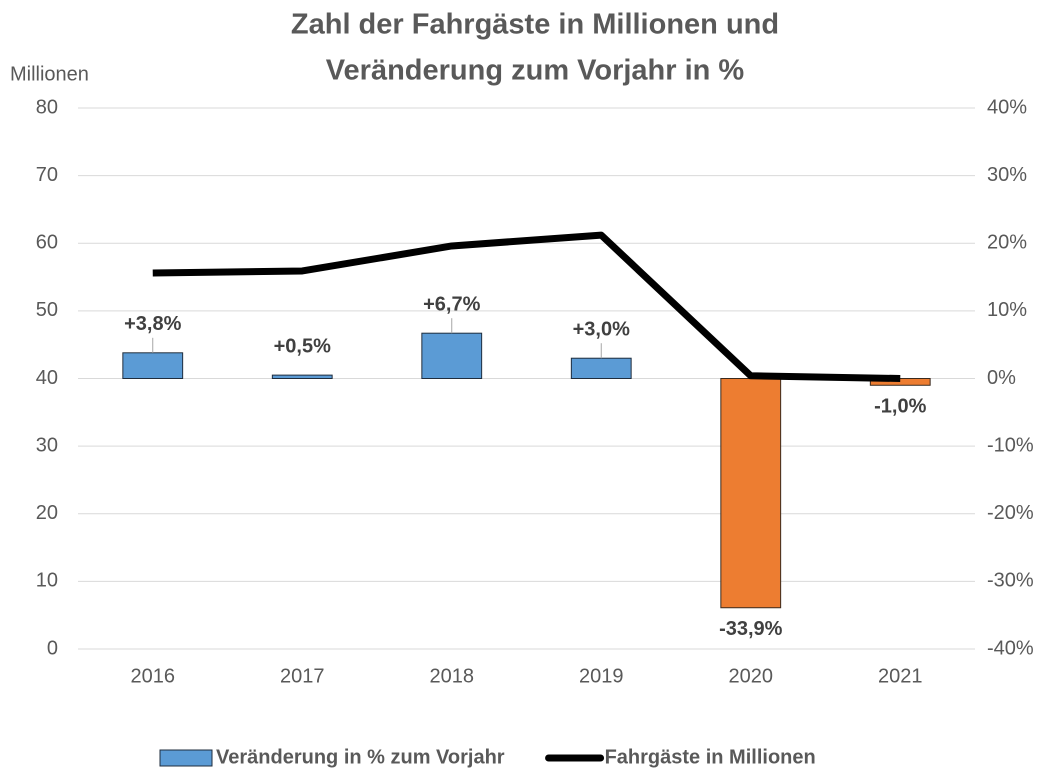 Image resolution: width=1056 pixels, height=773 pixels. What do you see at coordinates (47, 175) in the screenshot?
I see `y-tick-label: 70` at bounding box center [47, 175].